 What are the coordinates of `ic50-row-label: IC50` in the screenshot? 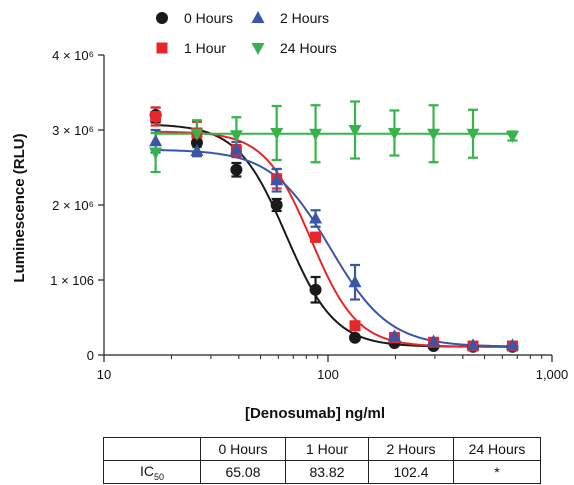 It's located at (152, 472).